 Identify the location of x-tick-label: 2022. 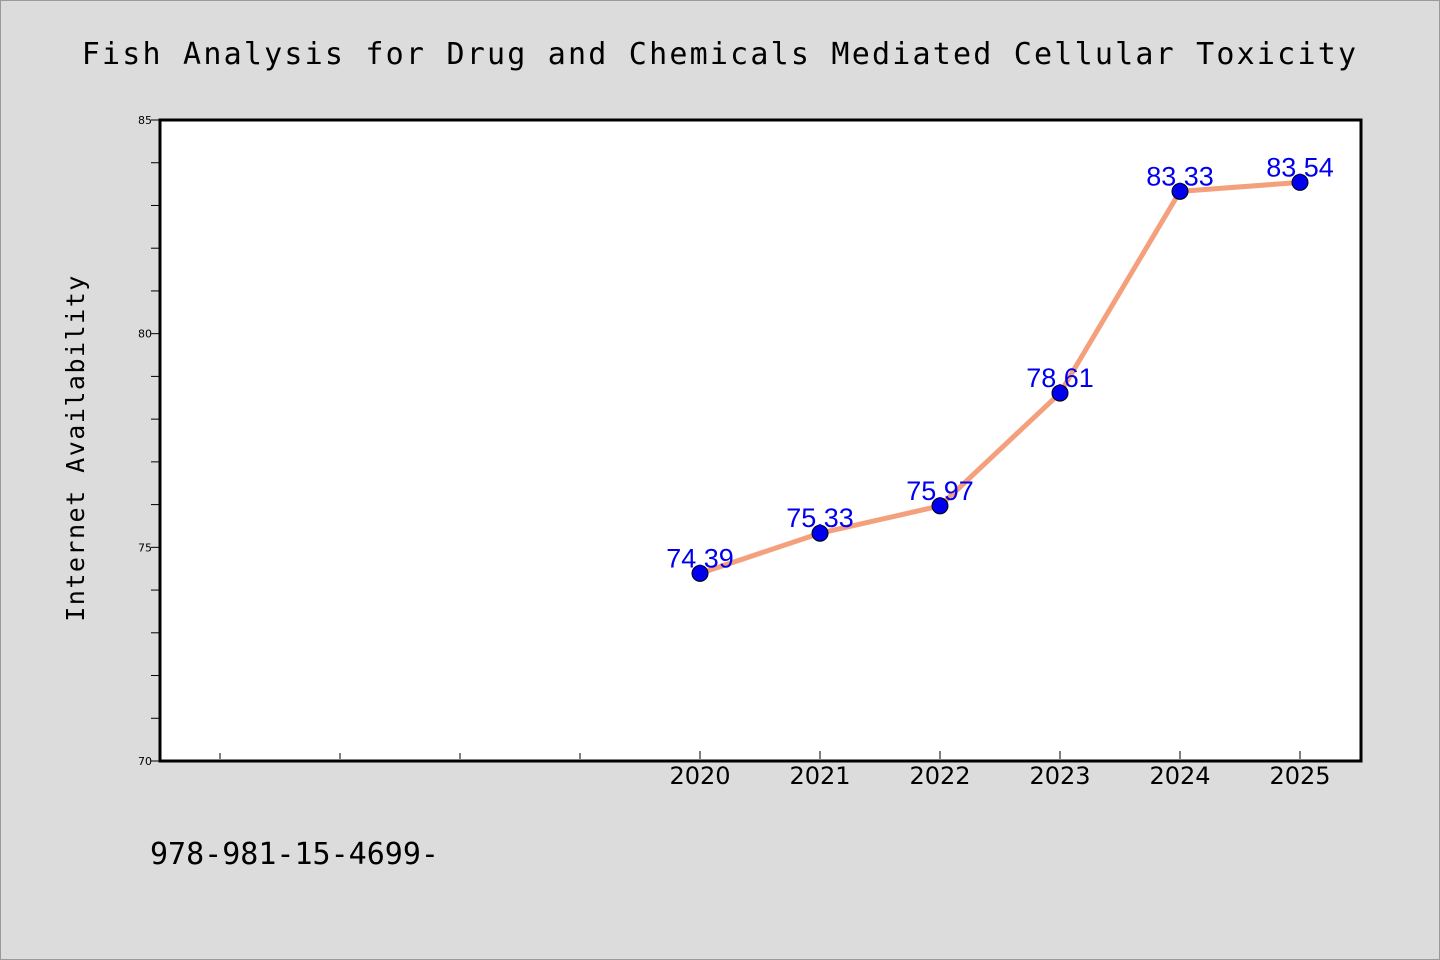
(939, 776).